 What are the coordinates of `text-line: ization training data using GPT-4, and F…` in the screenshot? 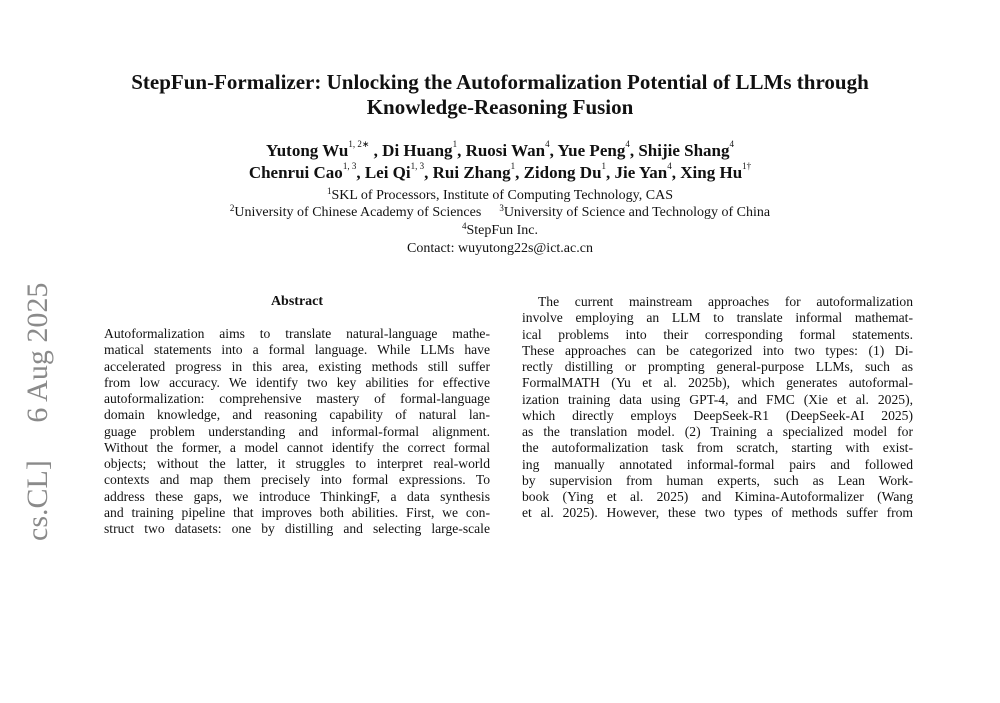 It's located at (717, 399).